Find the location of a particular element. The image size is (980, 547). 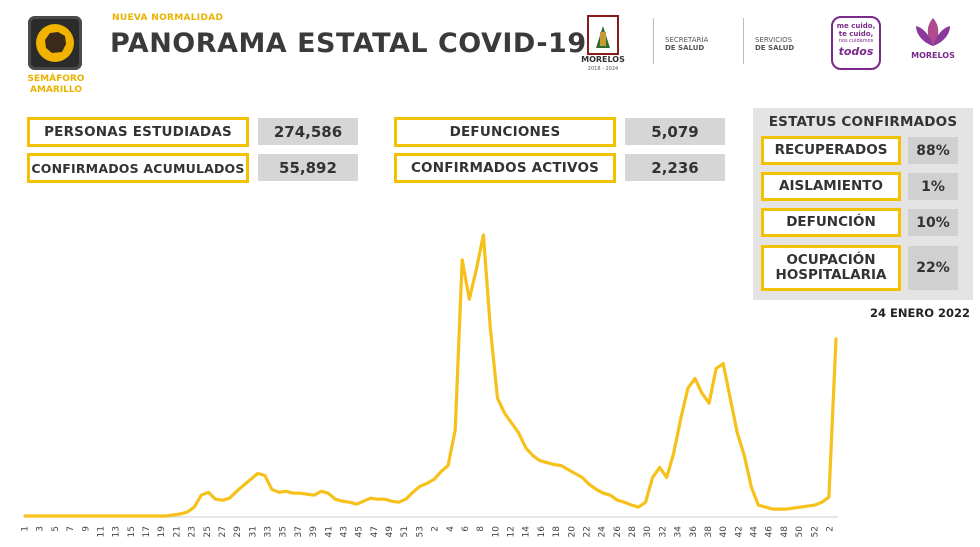

campaign-line3: nos cuidamos is located at coordinates (856, 41).